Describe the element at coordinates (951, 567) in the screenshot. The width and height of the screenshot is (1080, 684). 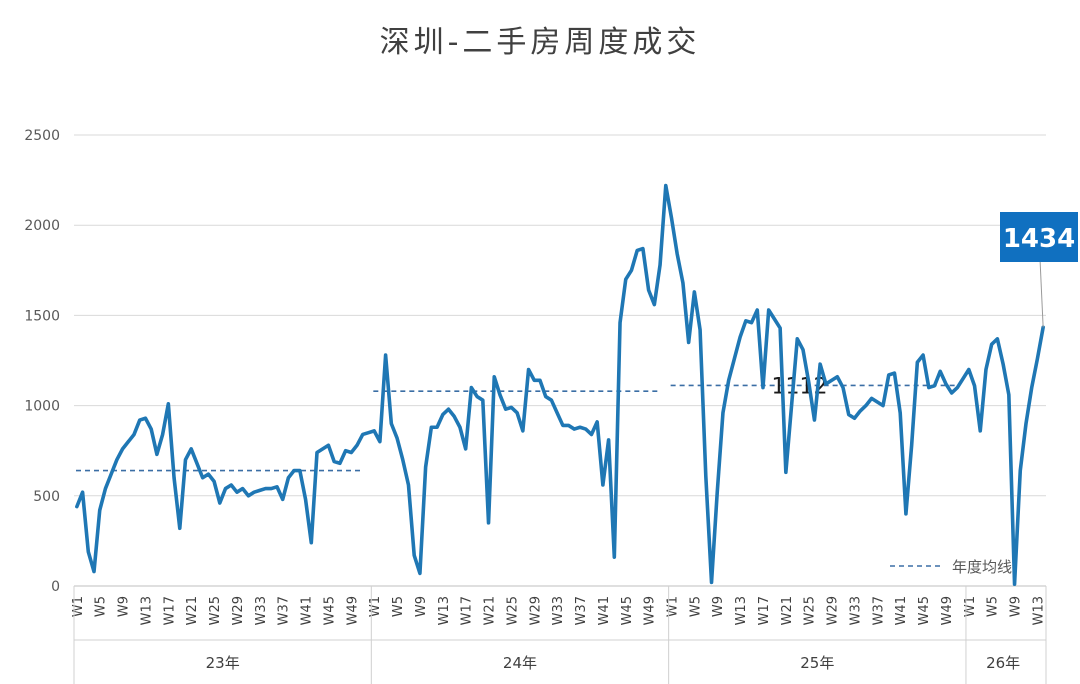
I see `legend: 年度均线` at that location.